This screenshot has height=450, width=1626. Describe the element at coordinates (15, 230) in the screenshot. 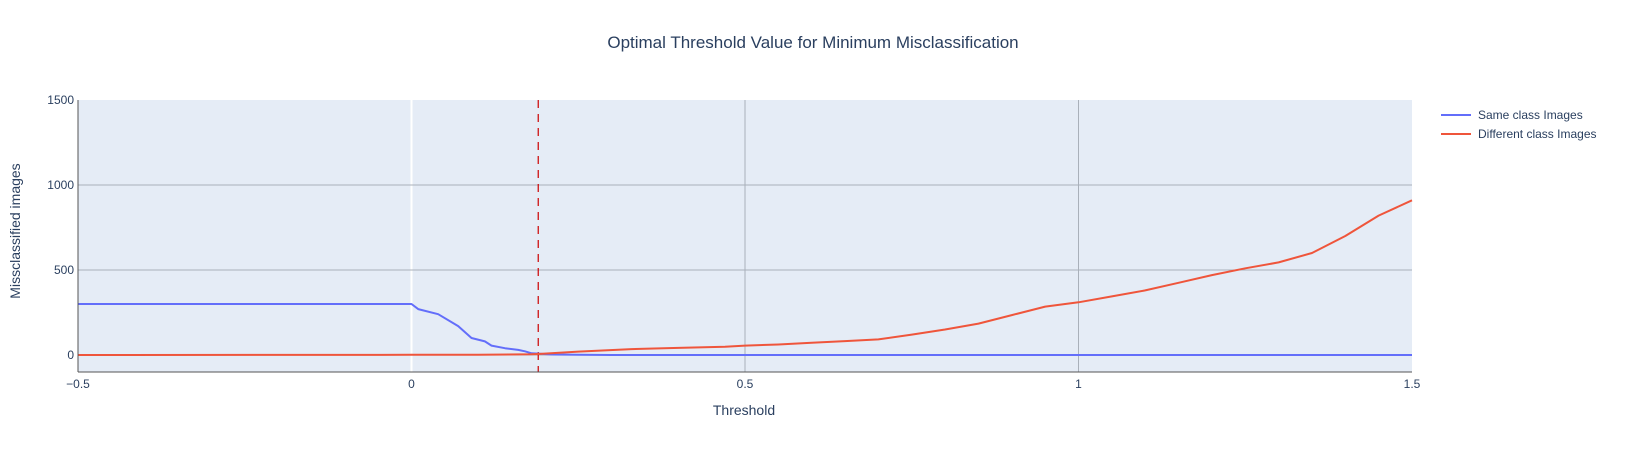

I see `y-axis-title: Missclassified images` at that location.